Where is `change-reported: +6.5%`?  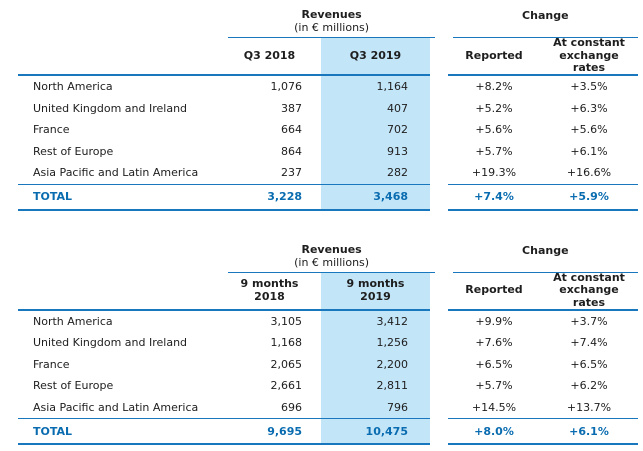 change-reported: +6.5% is located at coordinates (494, 364).